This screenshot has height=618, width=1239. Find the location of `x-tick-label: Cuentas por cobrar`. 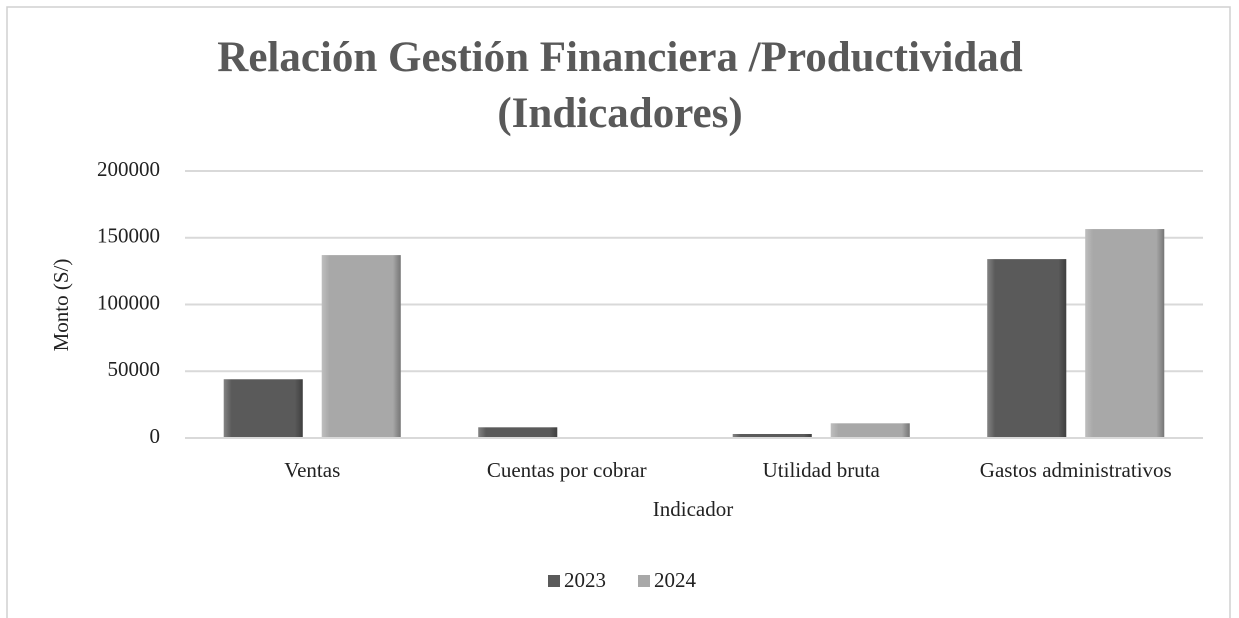

x-tick-label: Cuentas por cobrar is located at coordinates (567, 470).